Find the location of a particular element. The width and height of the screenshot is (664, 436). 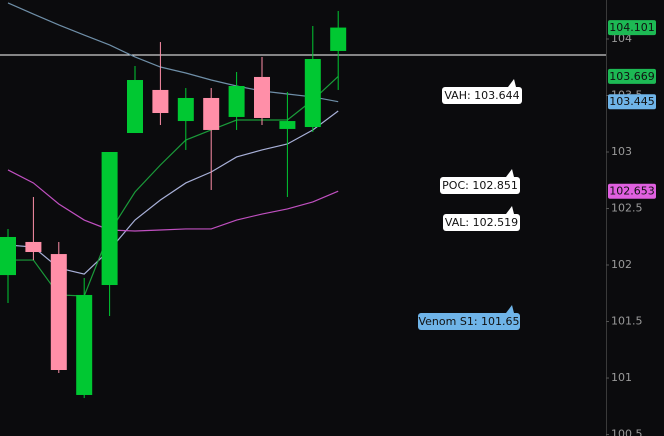

y-tick-label: 101.5 is located at coordinates (627, 321).